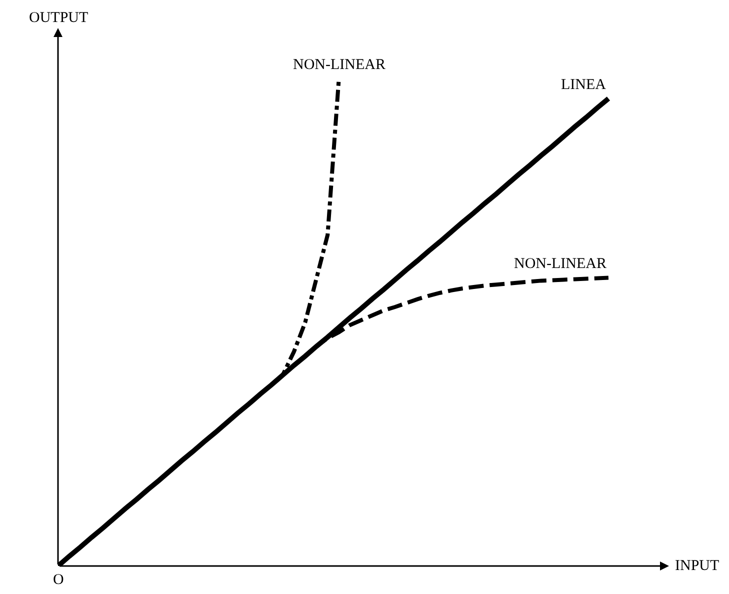 This screenshot has width=729, height=594. Describe the element at coordinates (583, 85) in the screenshot. I see `series-label: LINEA` at that location.